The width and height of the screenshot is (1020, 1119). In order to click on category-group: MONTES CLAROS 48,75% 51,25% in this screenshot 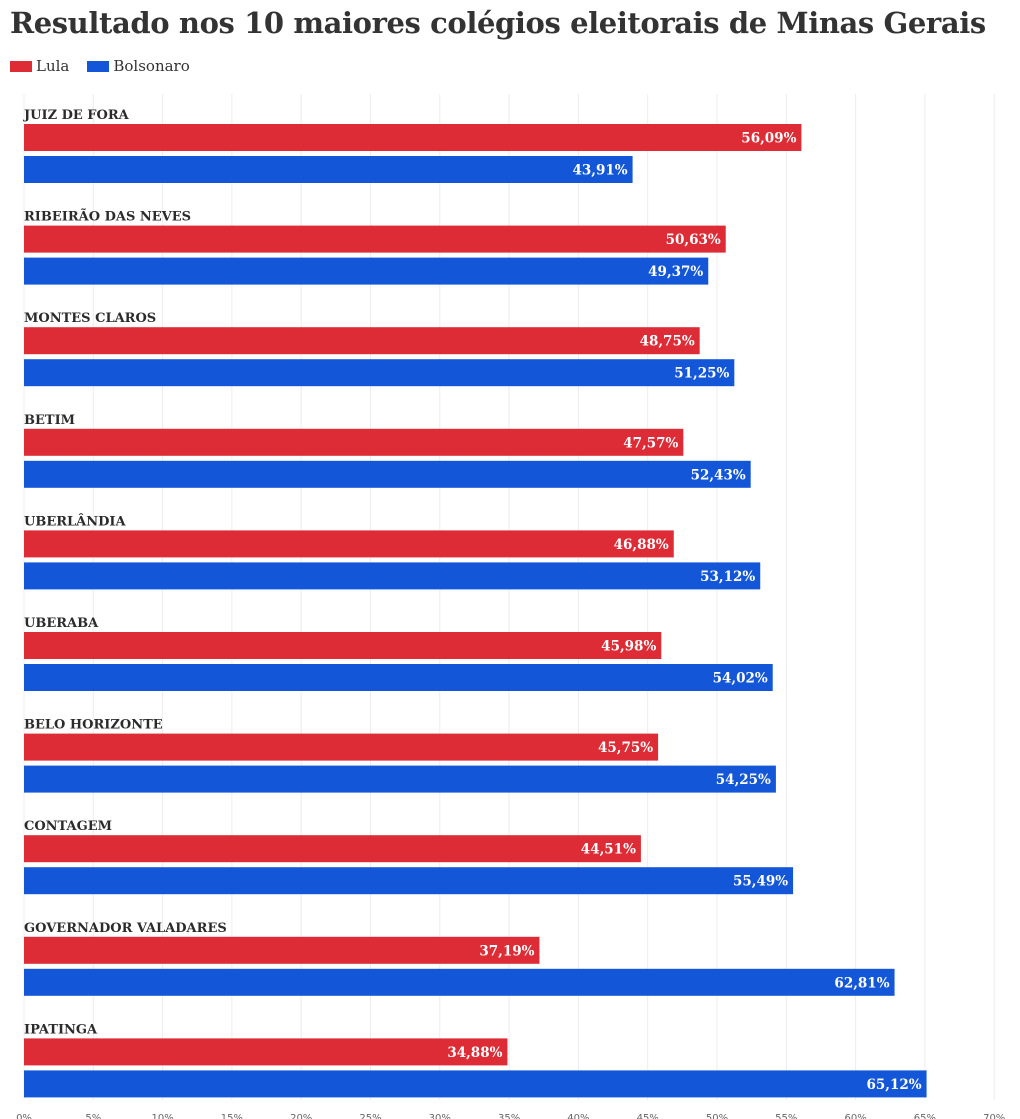, I will do `click(379, 349)`.